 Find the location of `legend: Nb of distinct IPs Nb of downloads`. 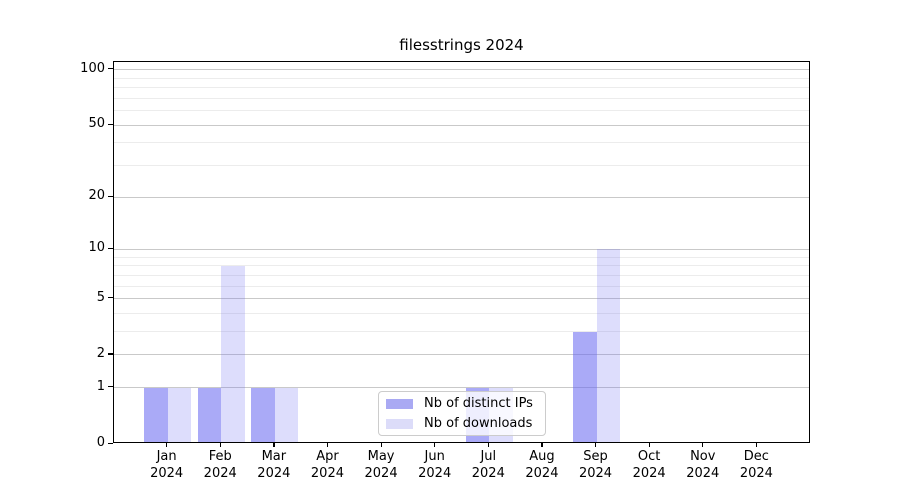

legend: Nb of distinct IPs Nb of downloads is located at coordinates (462, 413).